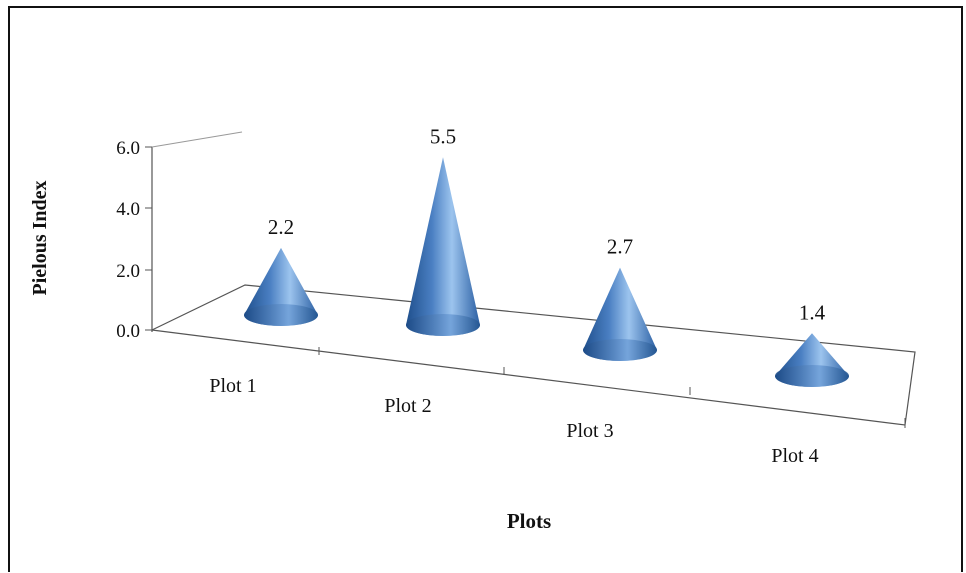  I want to click on y-axis-title: Pielous Index, so click(40, 237).